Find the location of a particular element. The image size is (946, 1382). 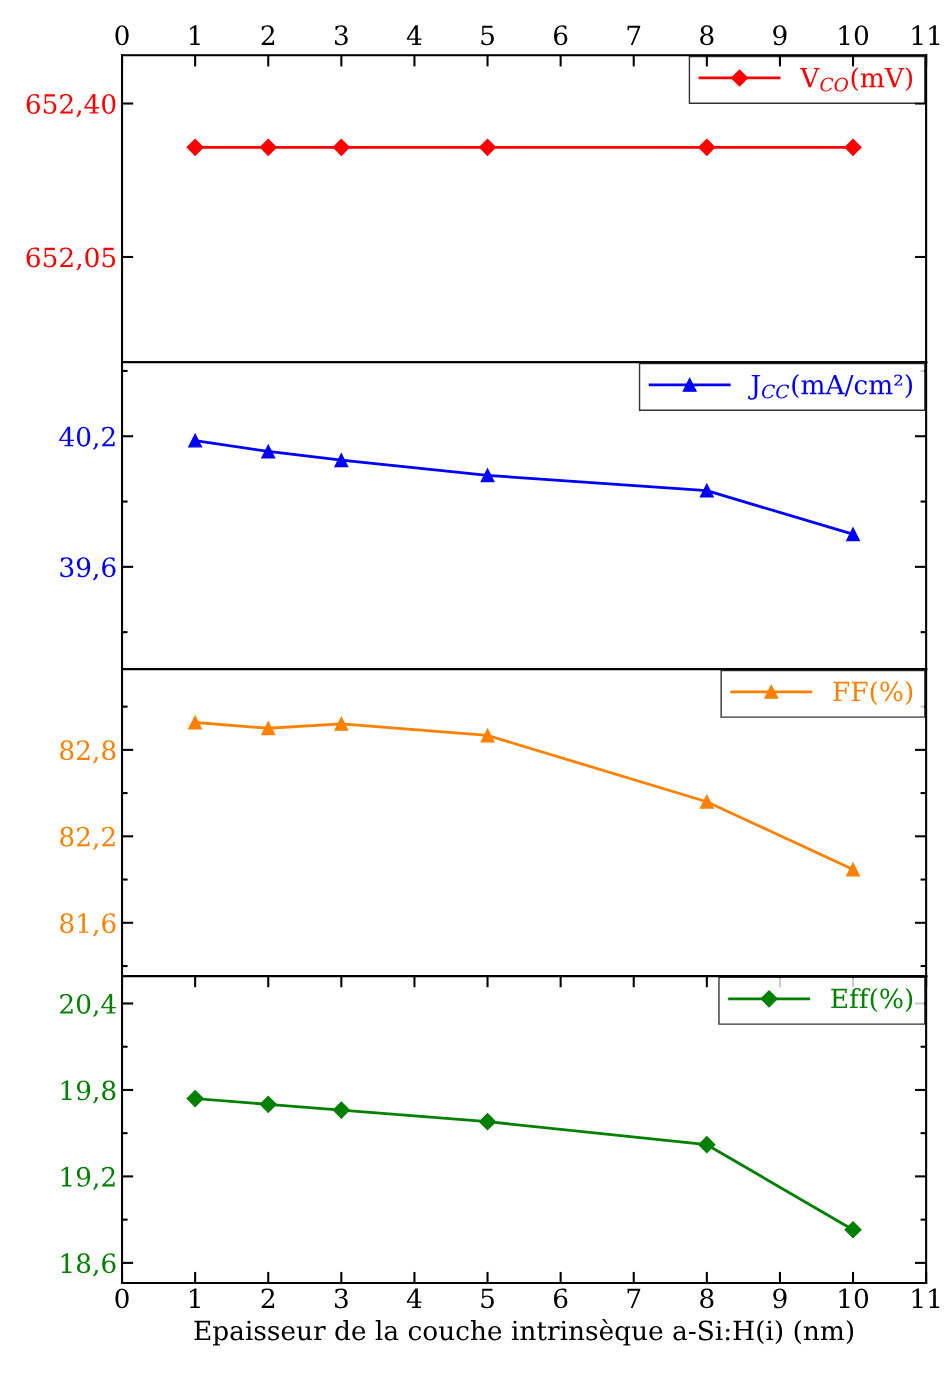

x2-tick-label: 3 is located at coordinates (341, 35).